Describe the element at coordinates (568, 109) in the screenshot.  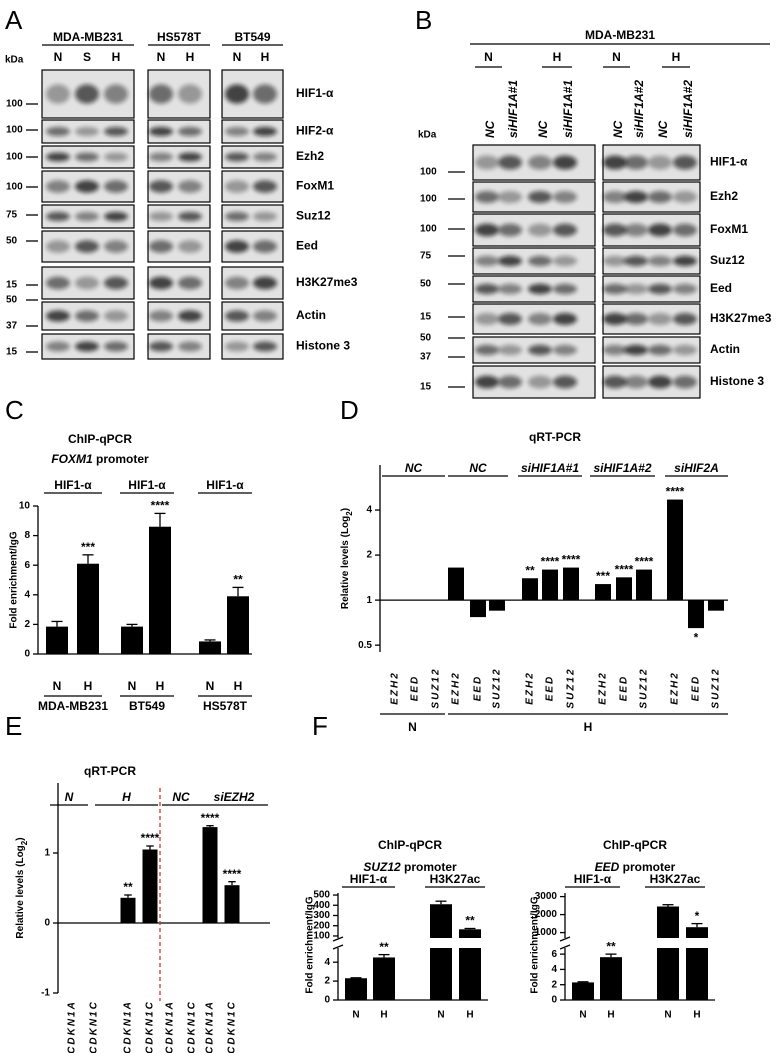
I see `lane-label: siHIF1A#1` at that location.